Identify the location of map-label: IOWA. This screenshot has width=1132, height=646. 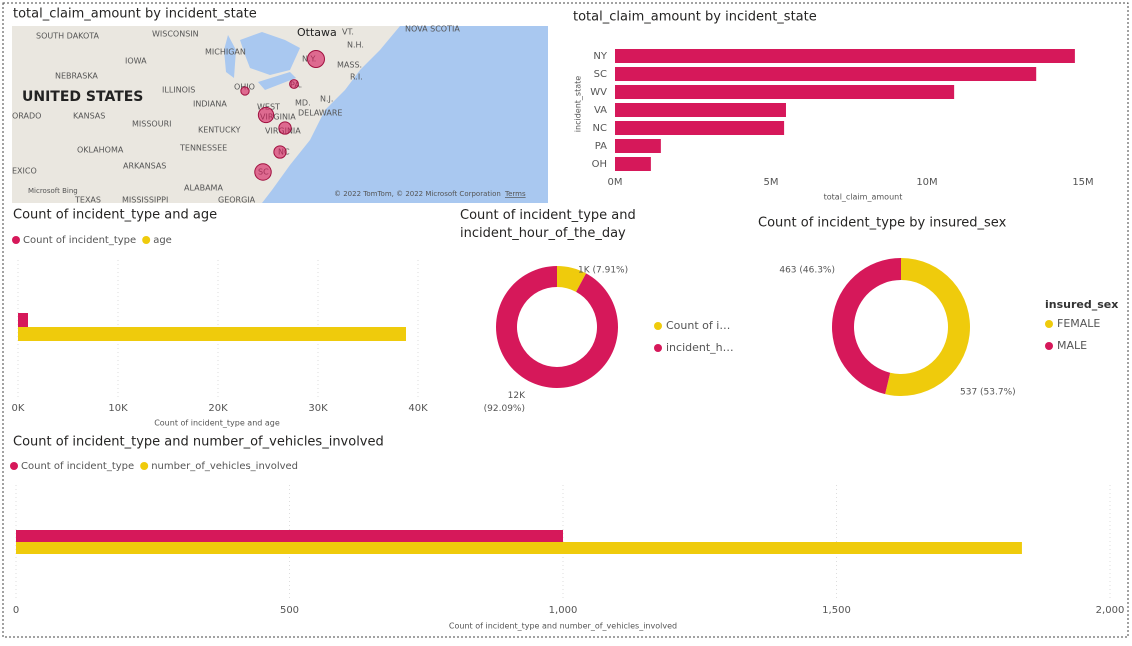
(136, 61).